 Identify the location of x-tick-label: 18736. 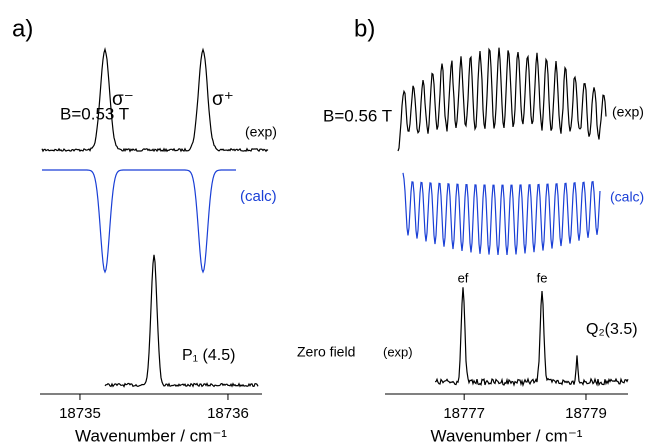
(228, 413).